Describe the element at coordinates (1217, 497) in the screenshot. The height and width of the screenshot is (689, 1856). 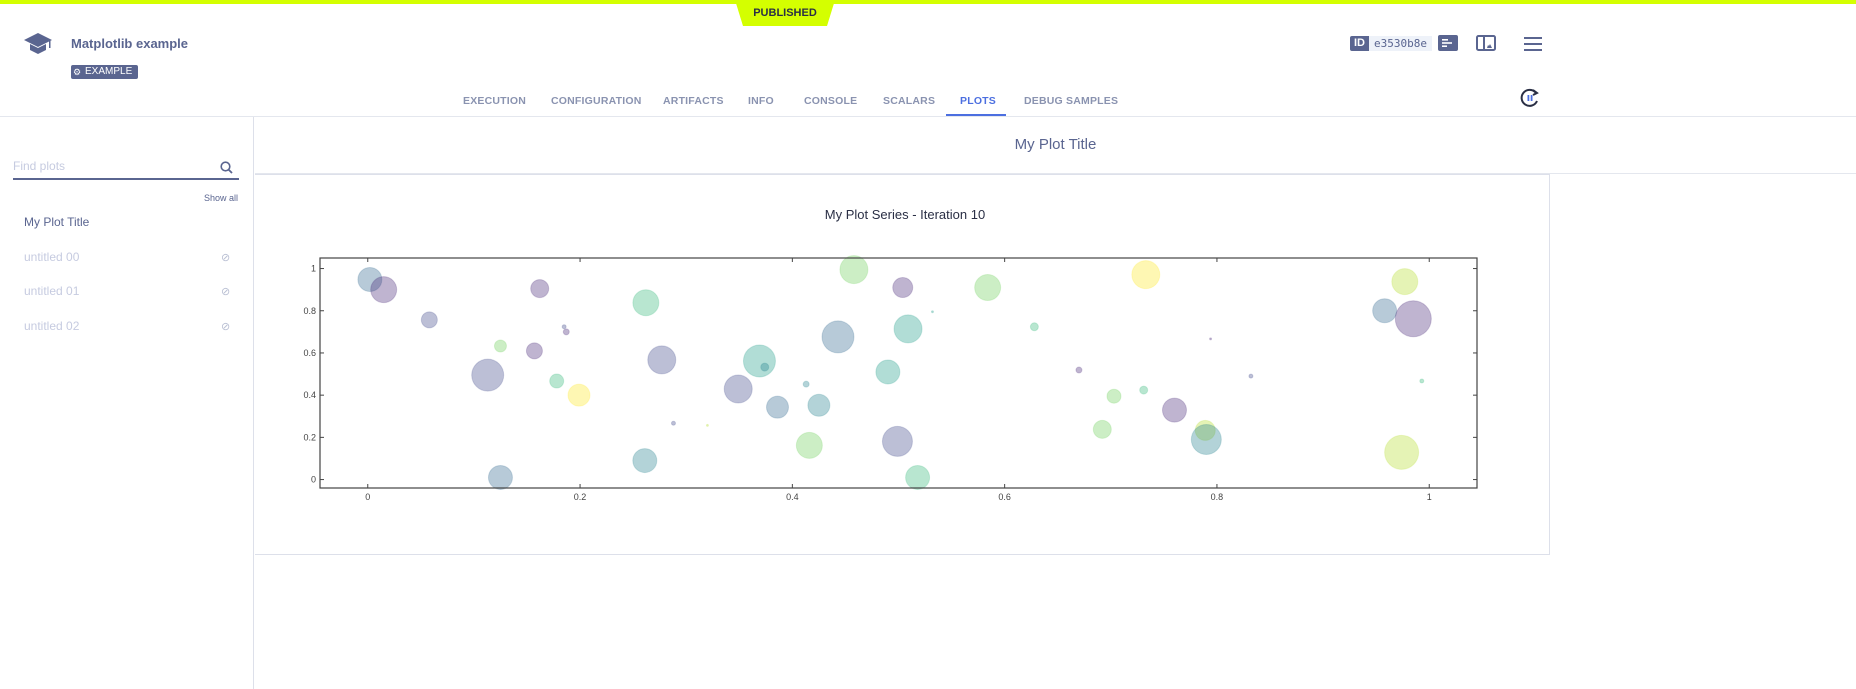
I see `x-tick-label: 0.8` at that location.